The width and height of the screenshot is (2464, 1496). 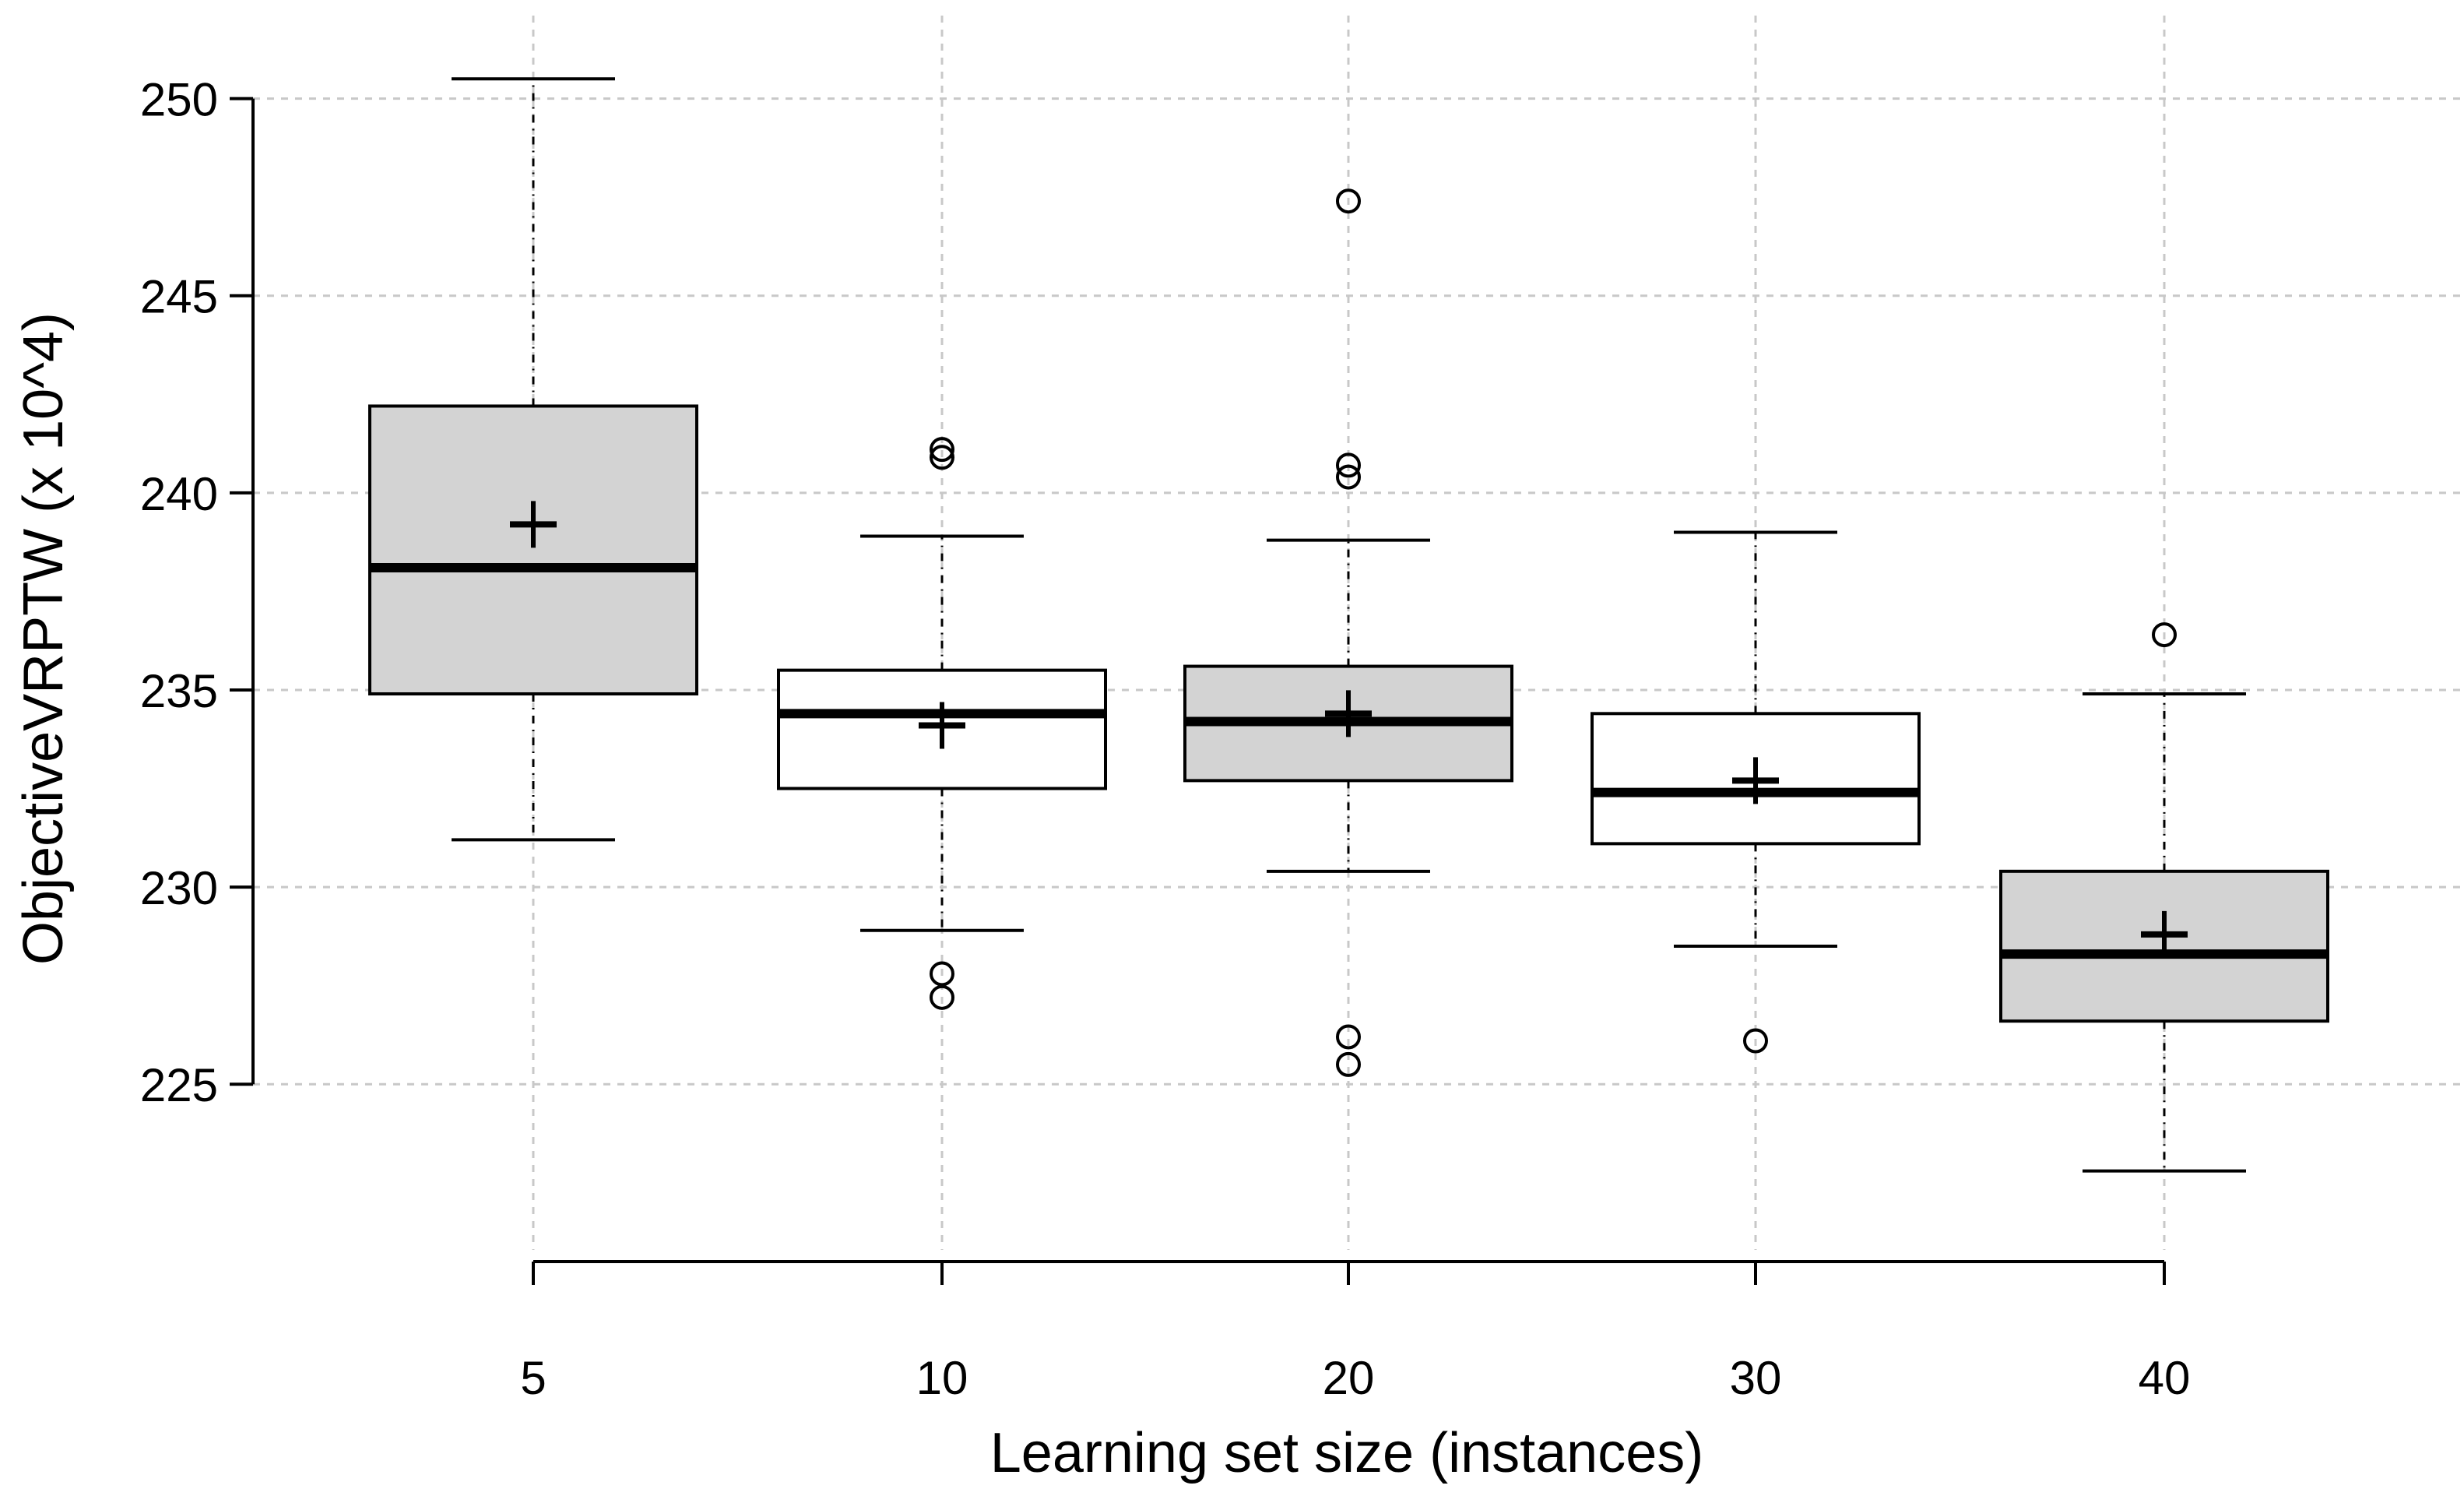 I want to click on y-tick-label: 245, so click(x=179, y=297).